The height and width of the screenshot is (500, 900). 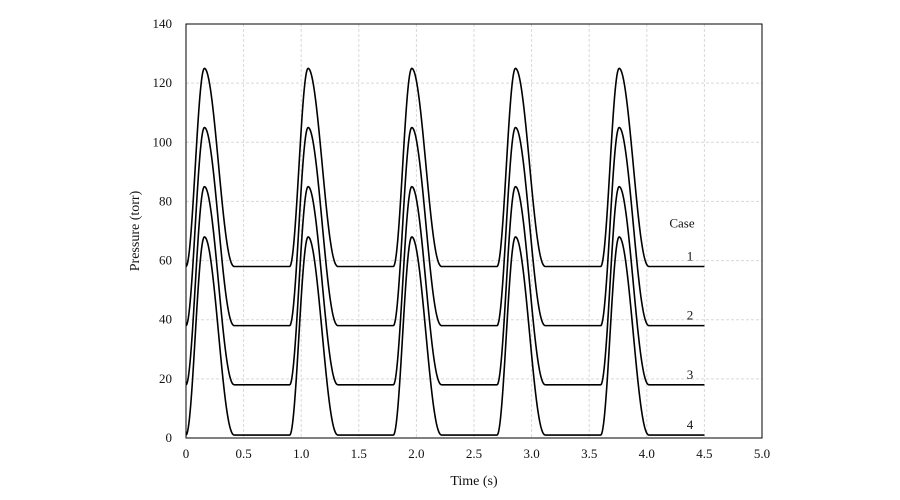 What do you see at coordinates (165, 378) in the screenshot?
I see `y-tick-label: 20` at bounding box center [165, 378].